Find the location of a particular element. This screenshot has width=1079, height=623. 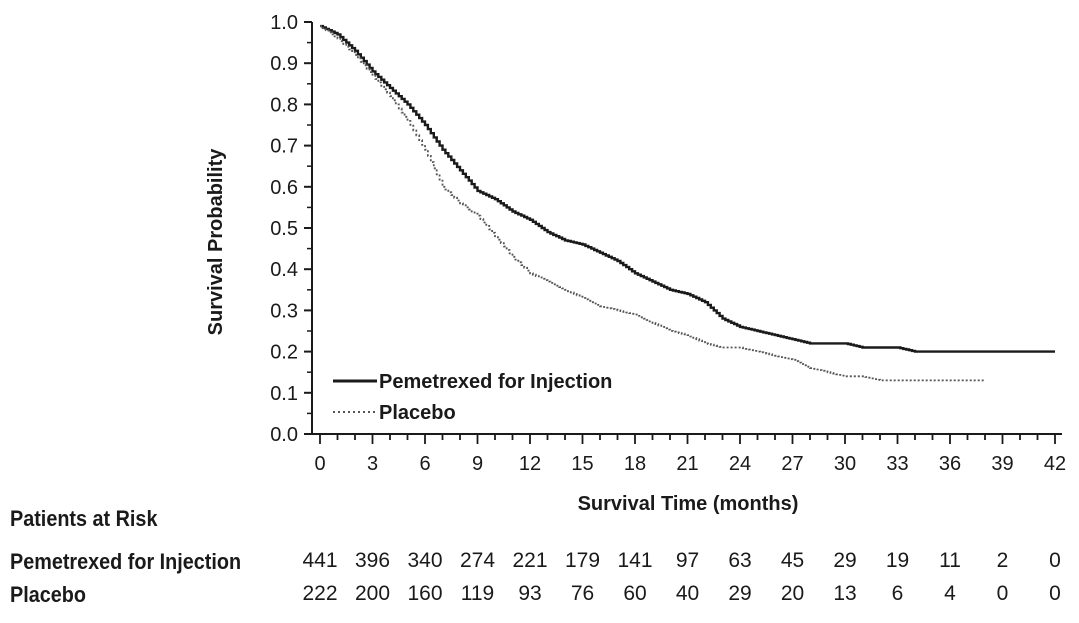

risk-row-label-pemetrexed: Pemetrexed for Injection is located at coordinates (126, 561).